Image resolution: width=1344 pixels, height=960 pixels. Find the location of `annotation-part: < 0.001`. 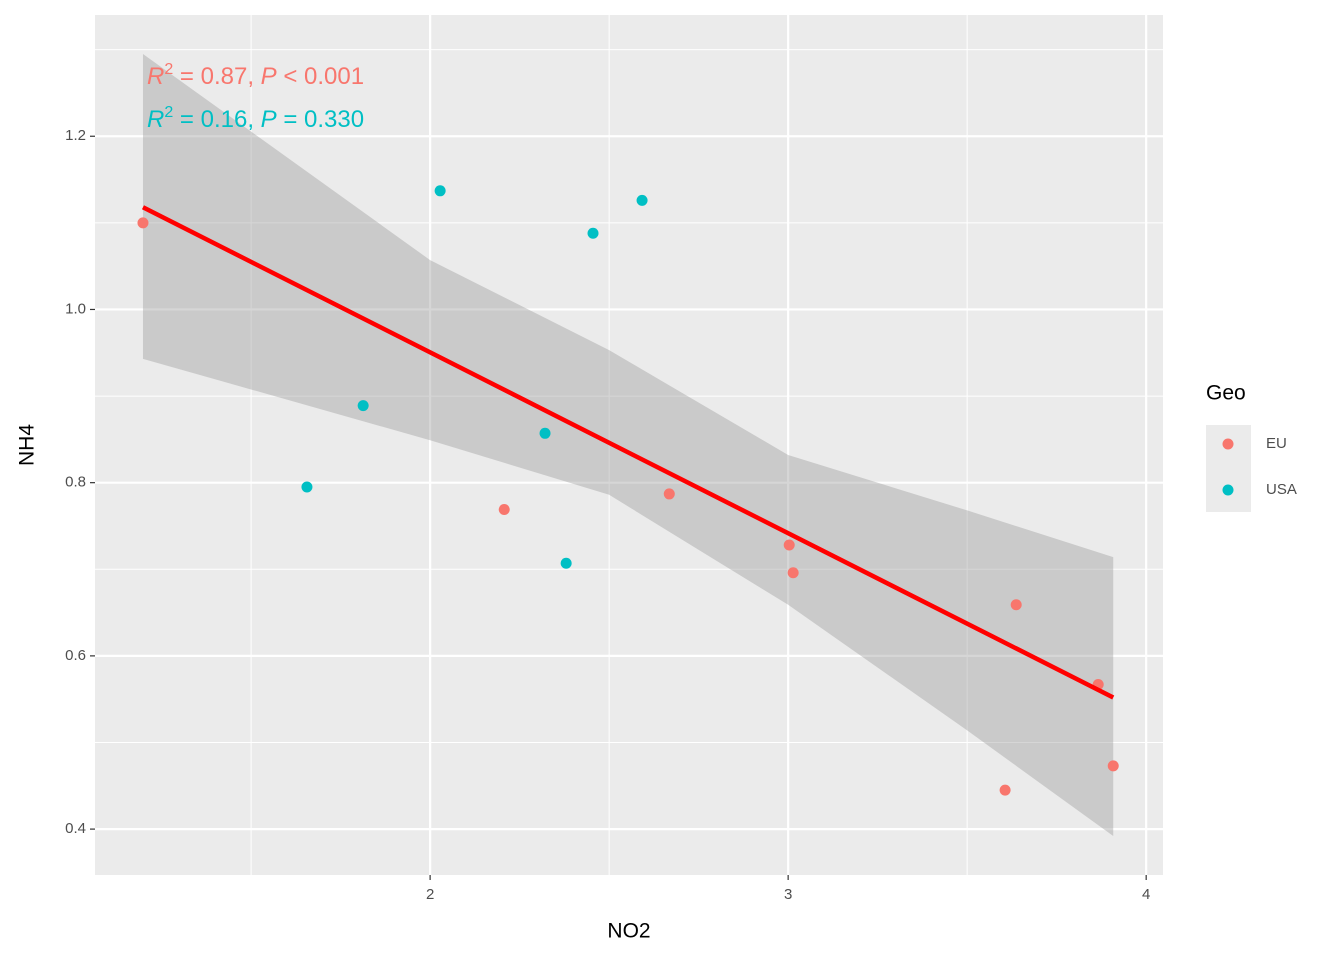

annotation-part: < 0.001 is located at coordinates (320, 76).